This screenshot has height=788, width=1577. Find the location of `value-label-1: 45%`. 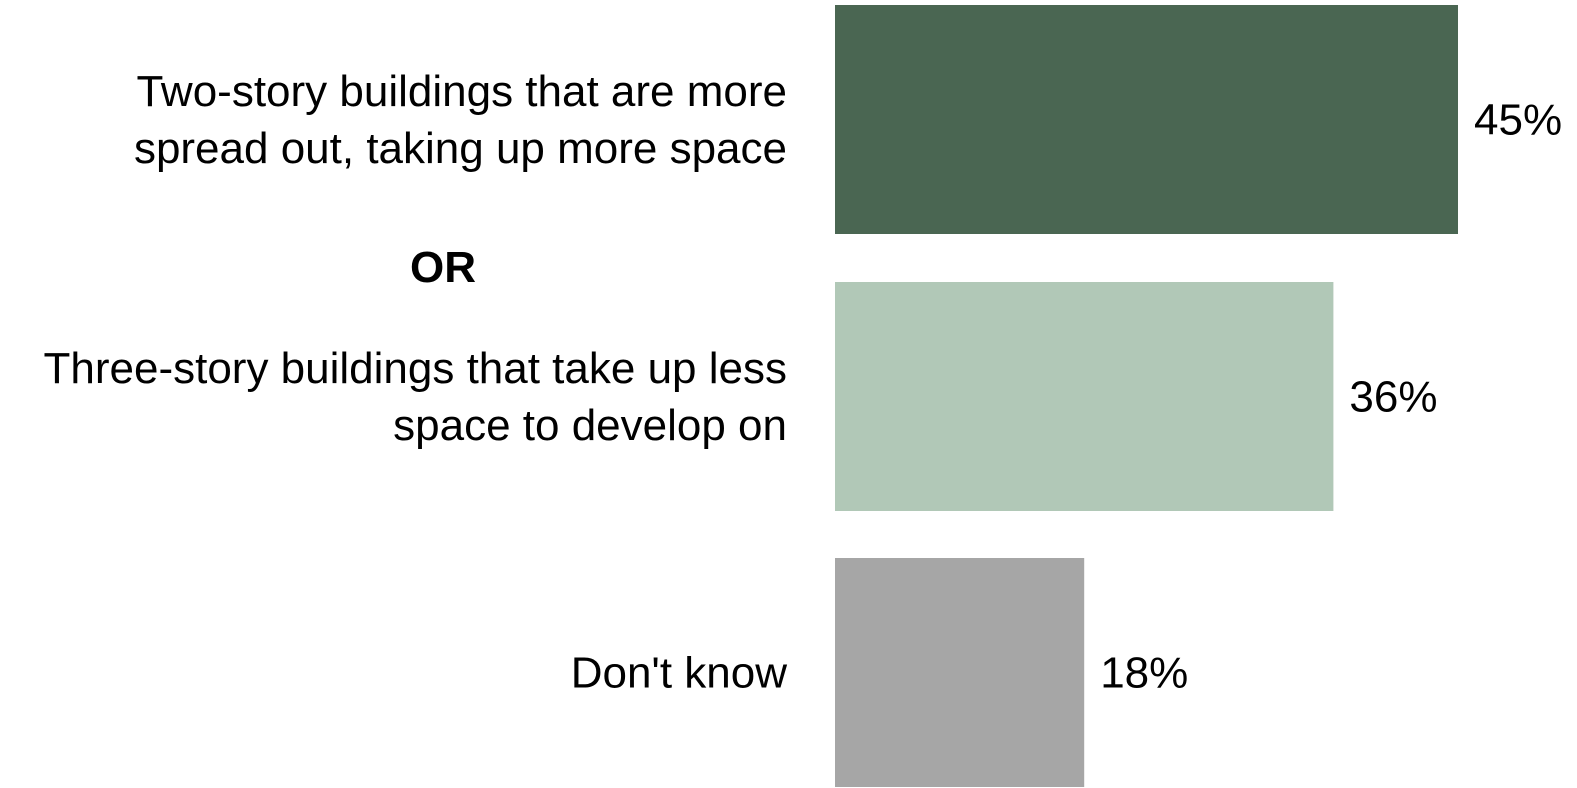

value-label-1: 45% is located at coordinates (1518, 120).